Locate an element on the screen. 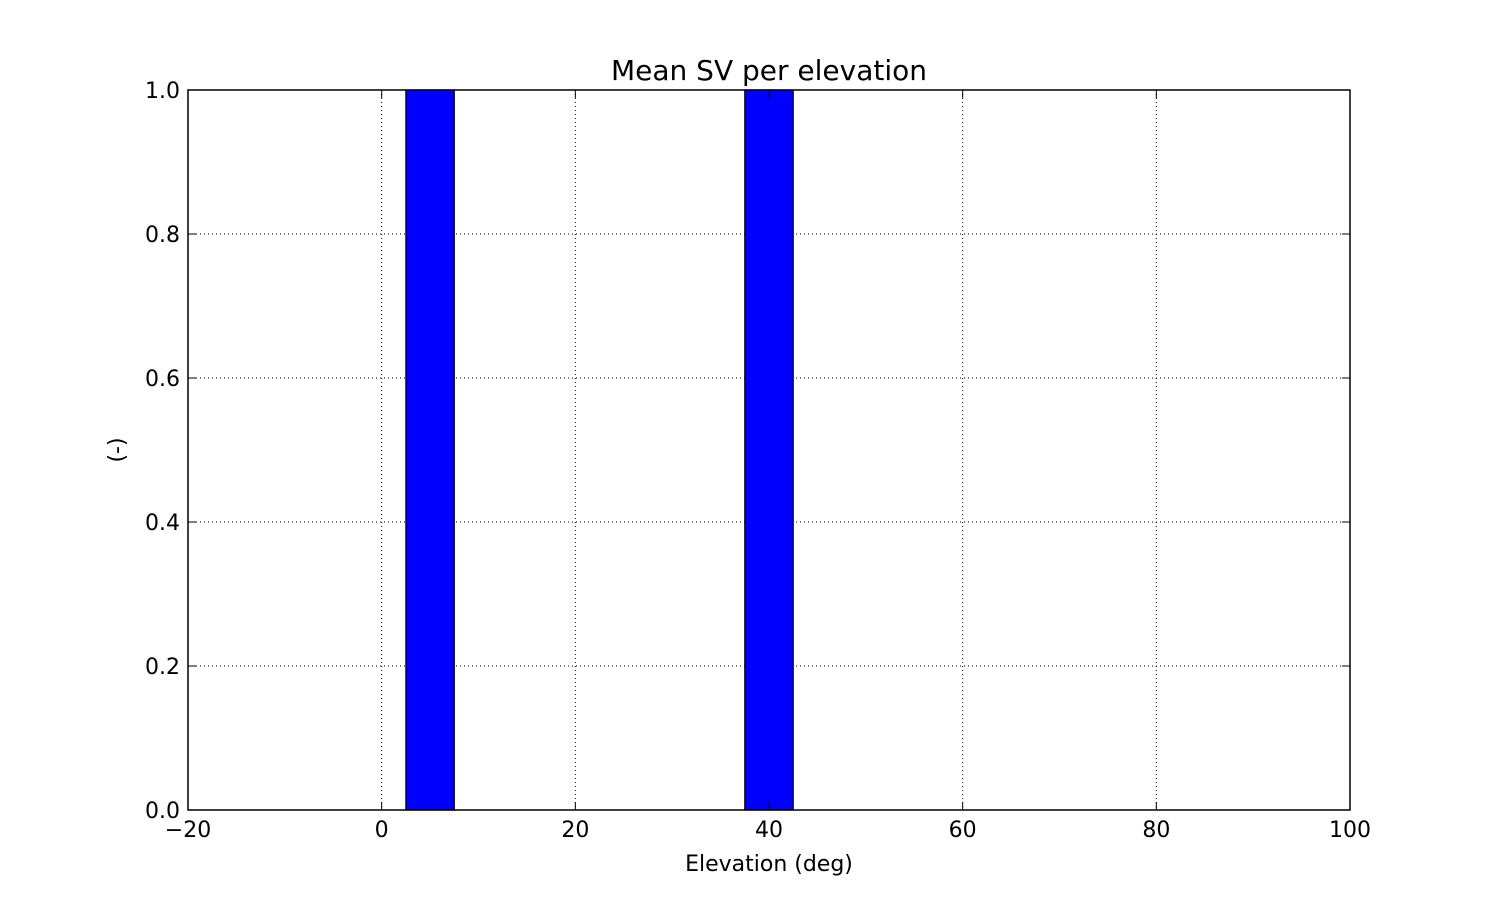 The image size is (1500, 900). y-tick-label: 0.0 is located at coordinates (162, 811).